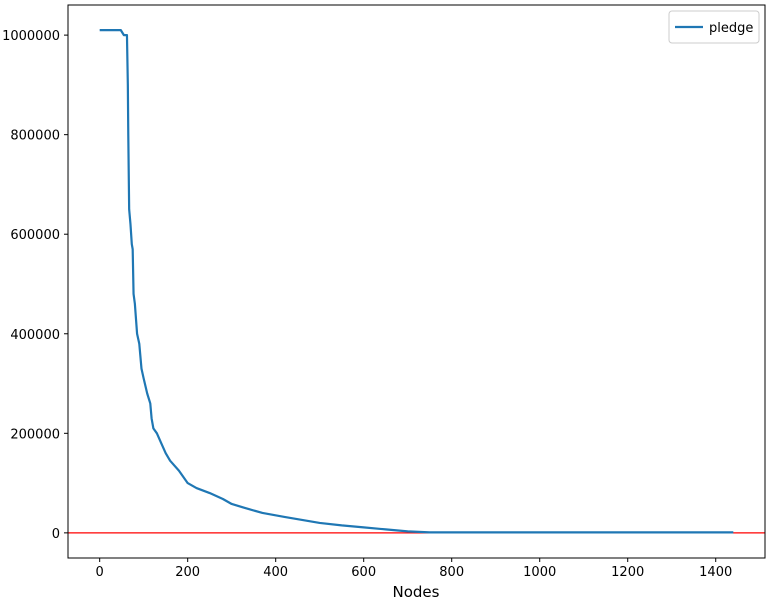  What do you see at coordinates (35, 235) in the screenshot?
I see `y-tick-label: 600000` at bounding box center [35, 235].